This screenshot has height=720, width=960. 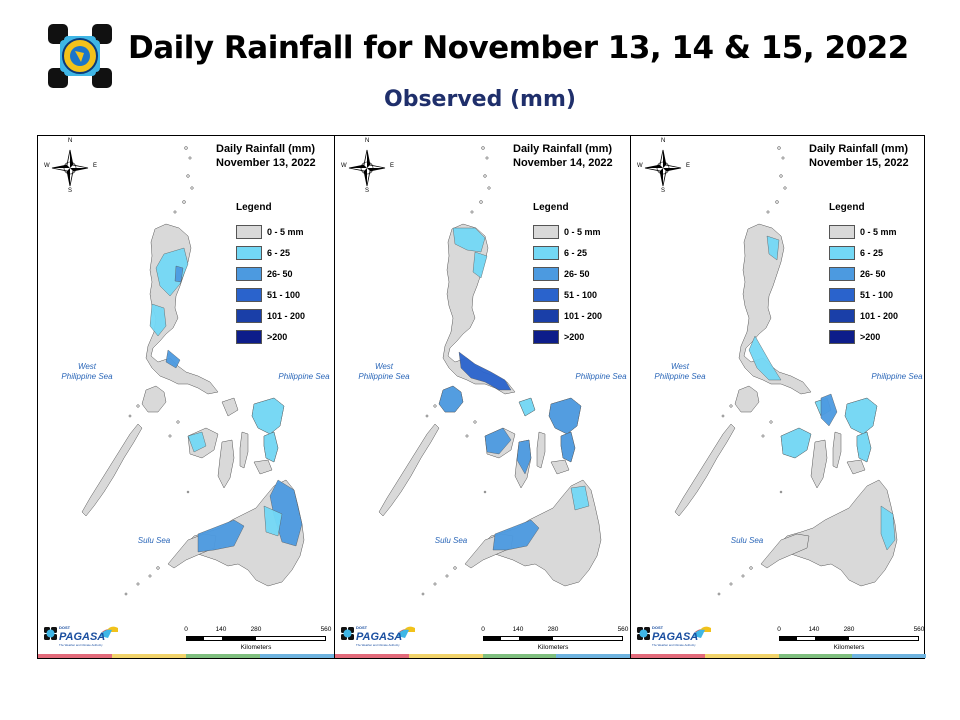 I want to click on masbate-island, so click(x=230, y=407).